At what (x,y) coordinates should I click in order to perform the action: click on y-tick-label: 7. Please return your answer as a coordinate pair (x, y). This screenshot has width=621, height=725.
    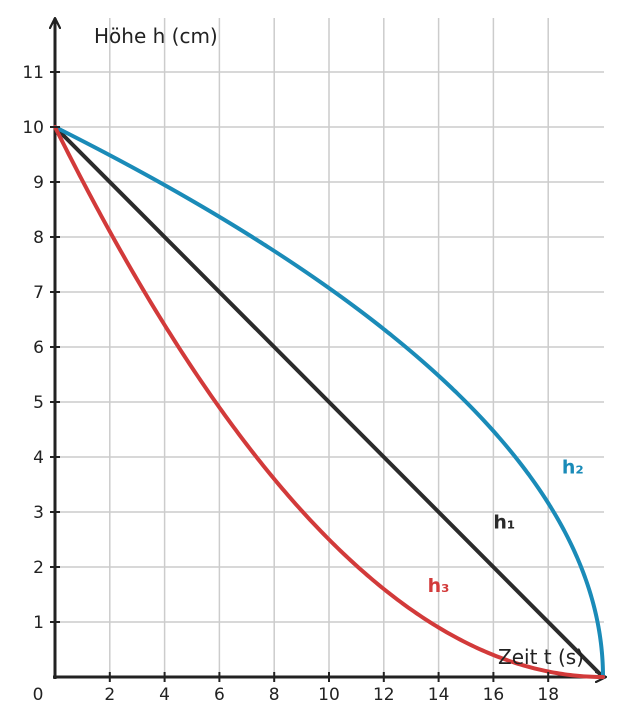
    Looking at the image, I should click on (38, 293).